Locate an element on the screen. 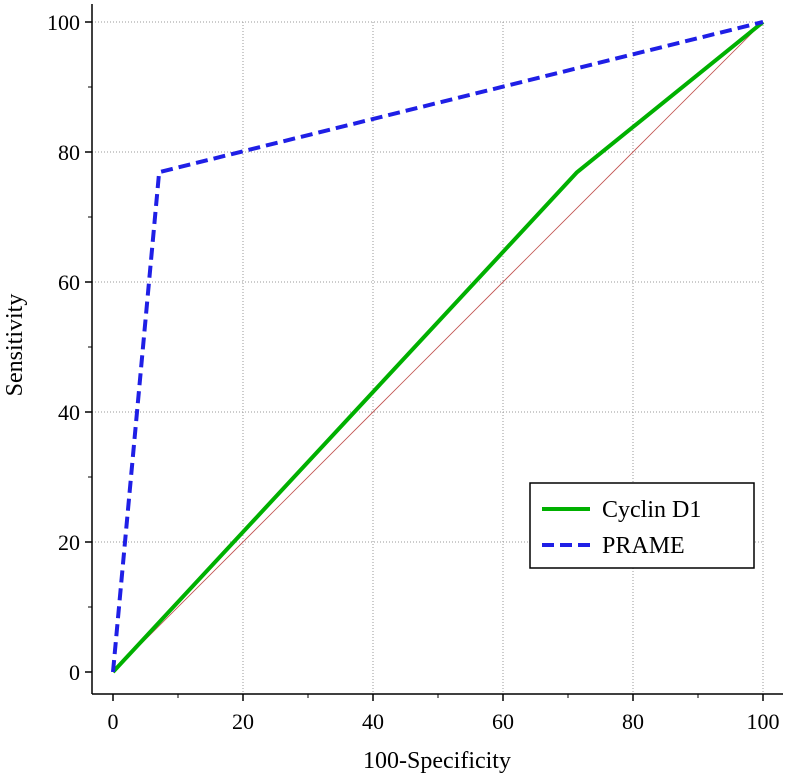  y-tick-label-0: 0 is located at coordinates (74, 672).